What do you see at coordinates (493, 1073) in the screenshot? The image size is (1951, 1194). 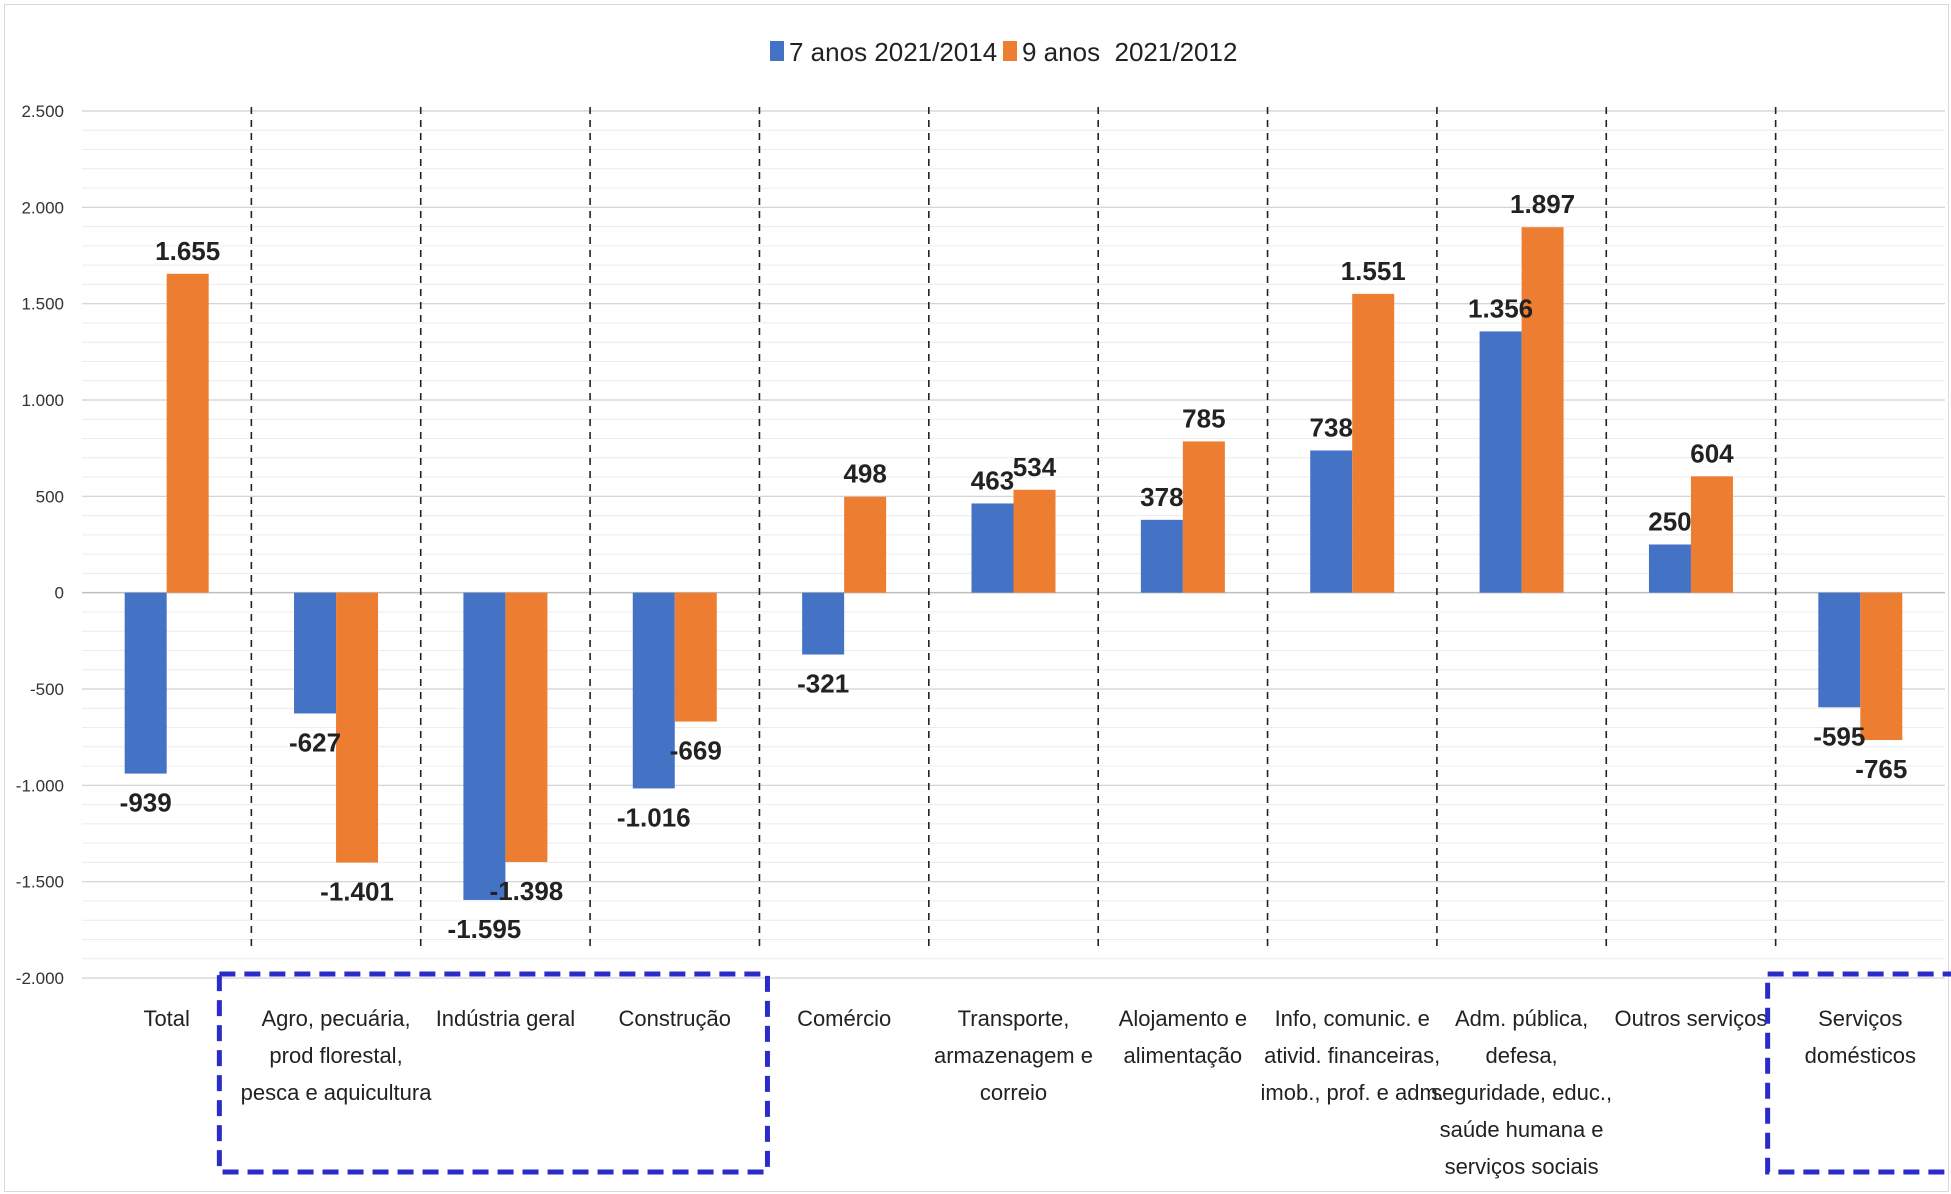 I see `highlight-box-primary-sectors` at bounding box center [493, 1073].